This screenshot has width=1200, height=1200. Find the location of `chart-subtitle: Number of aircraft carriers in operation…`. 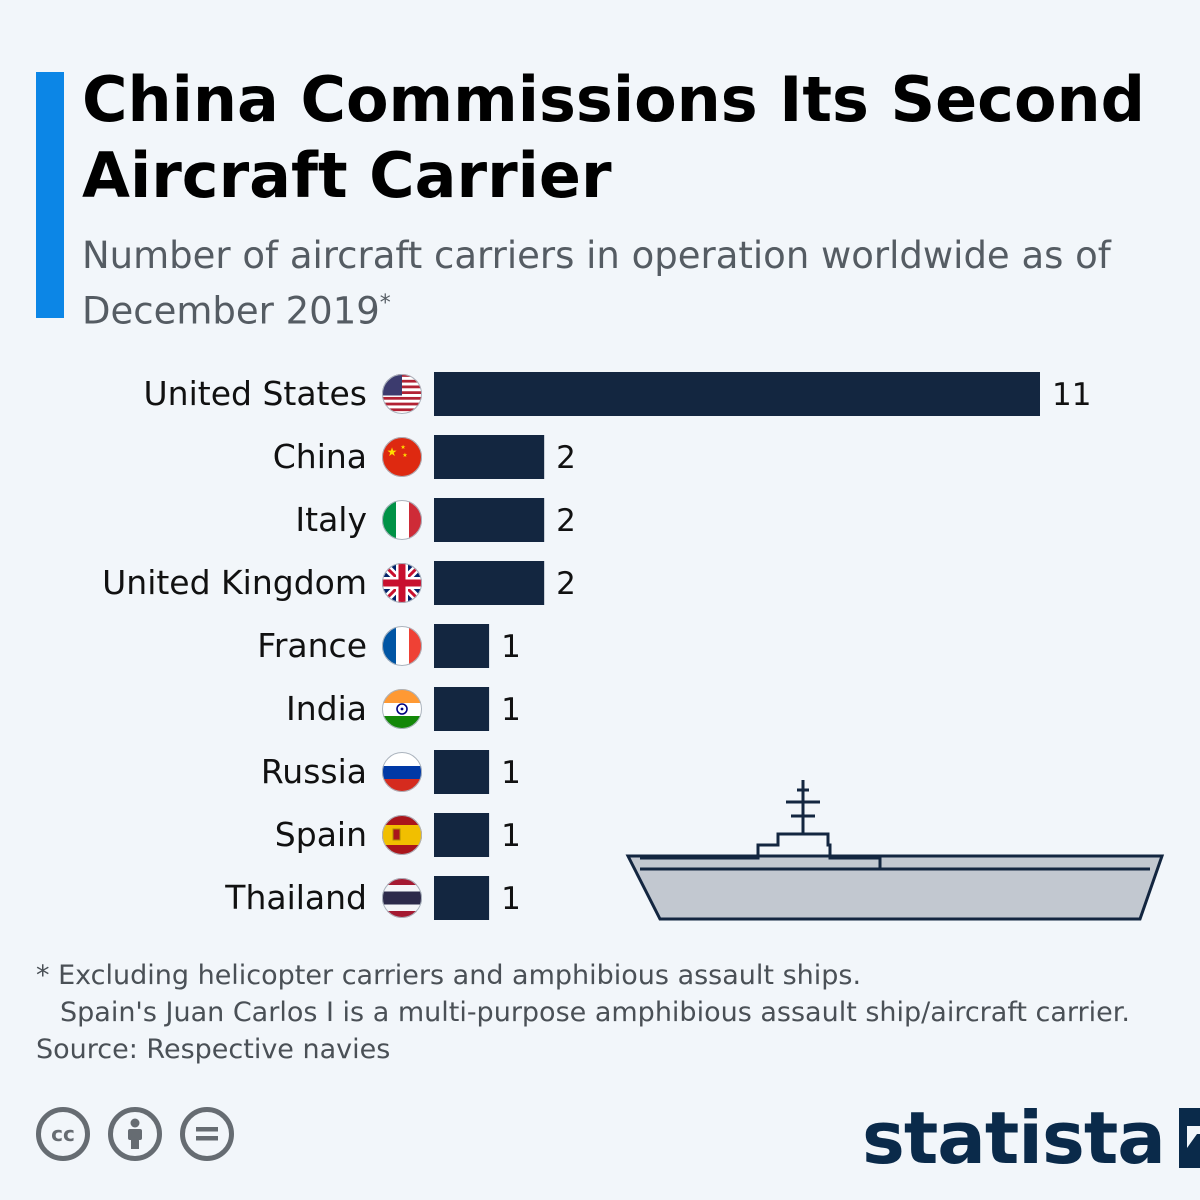

chart-subtitle: Number of aircraft carriers in operation… is located at coordinates (622, 283).